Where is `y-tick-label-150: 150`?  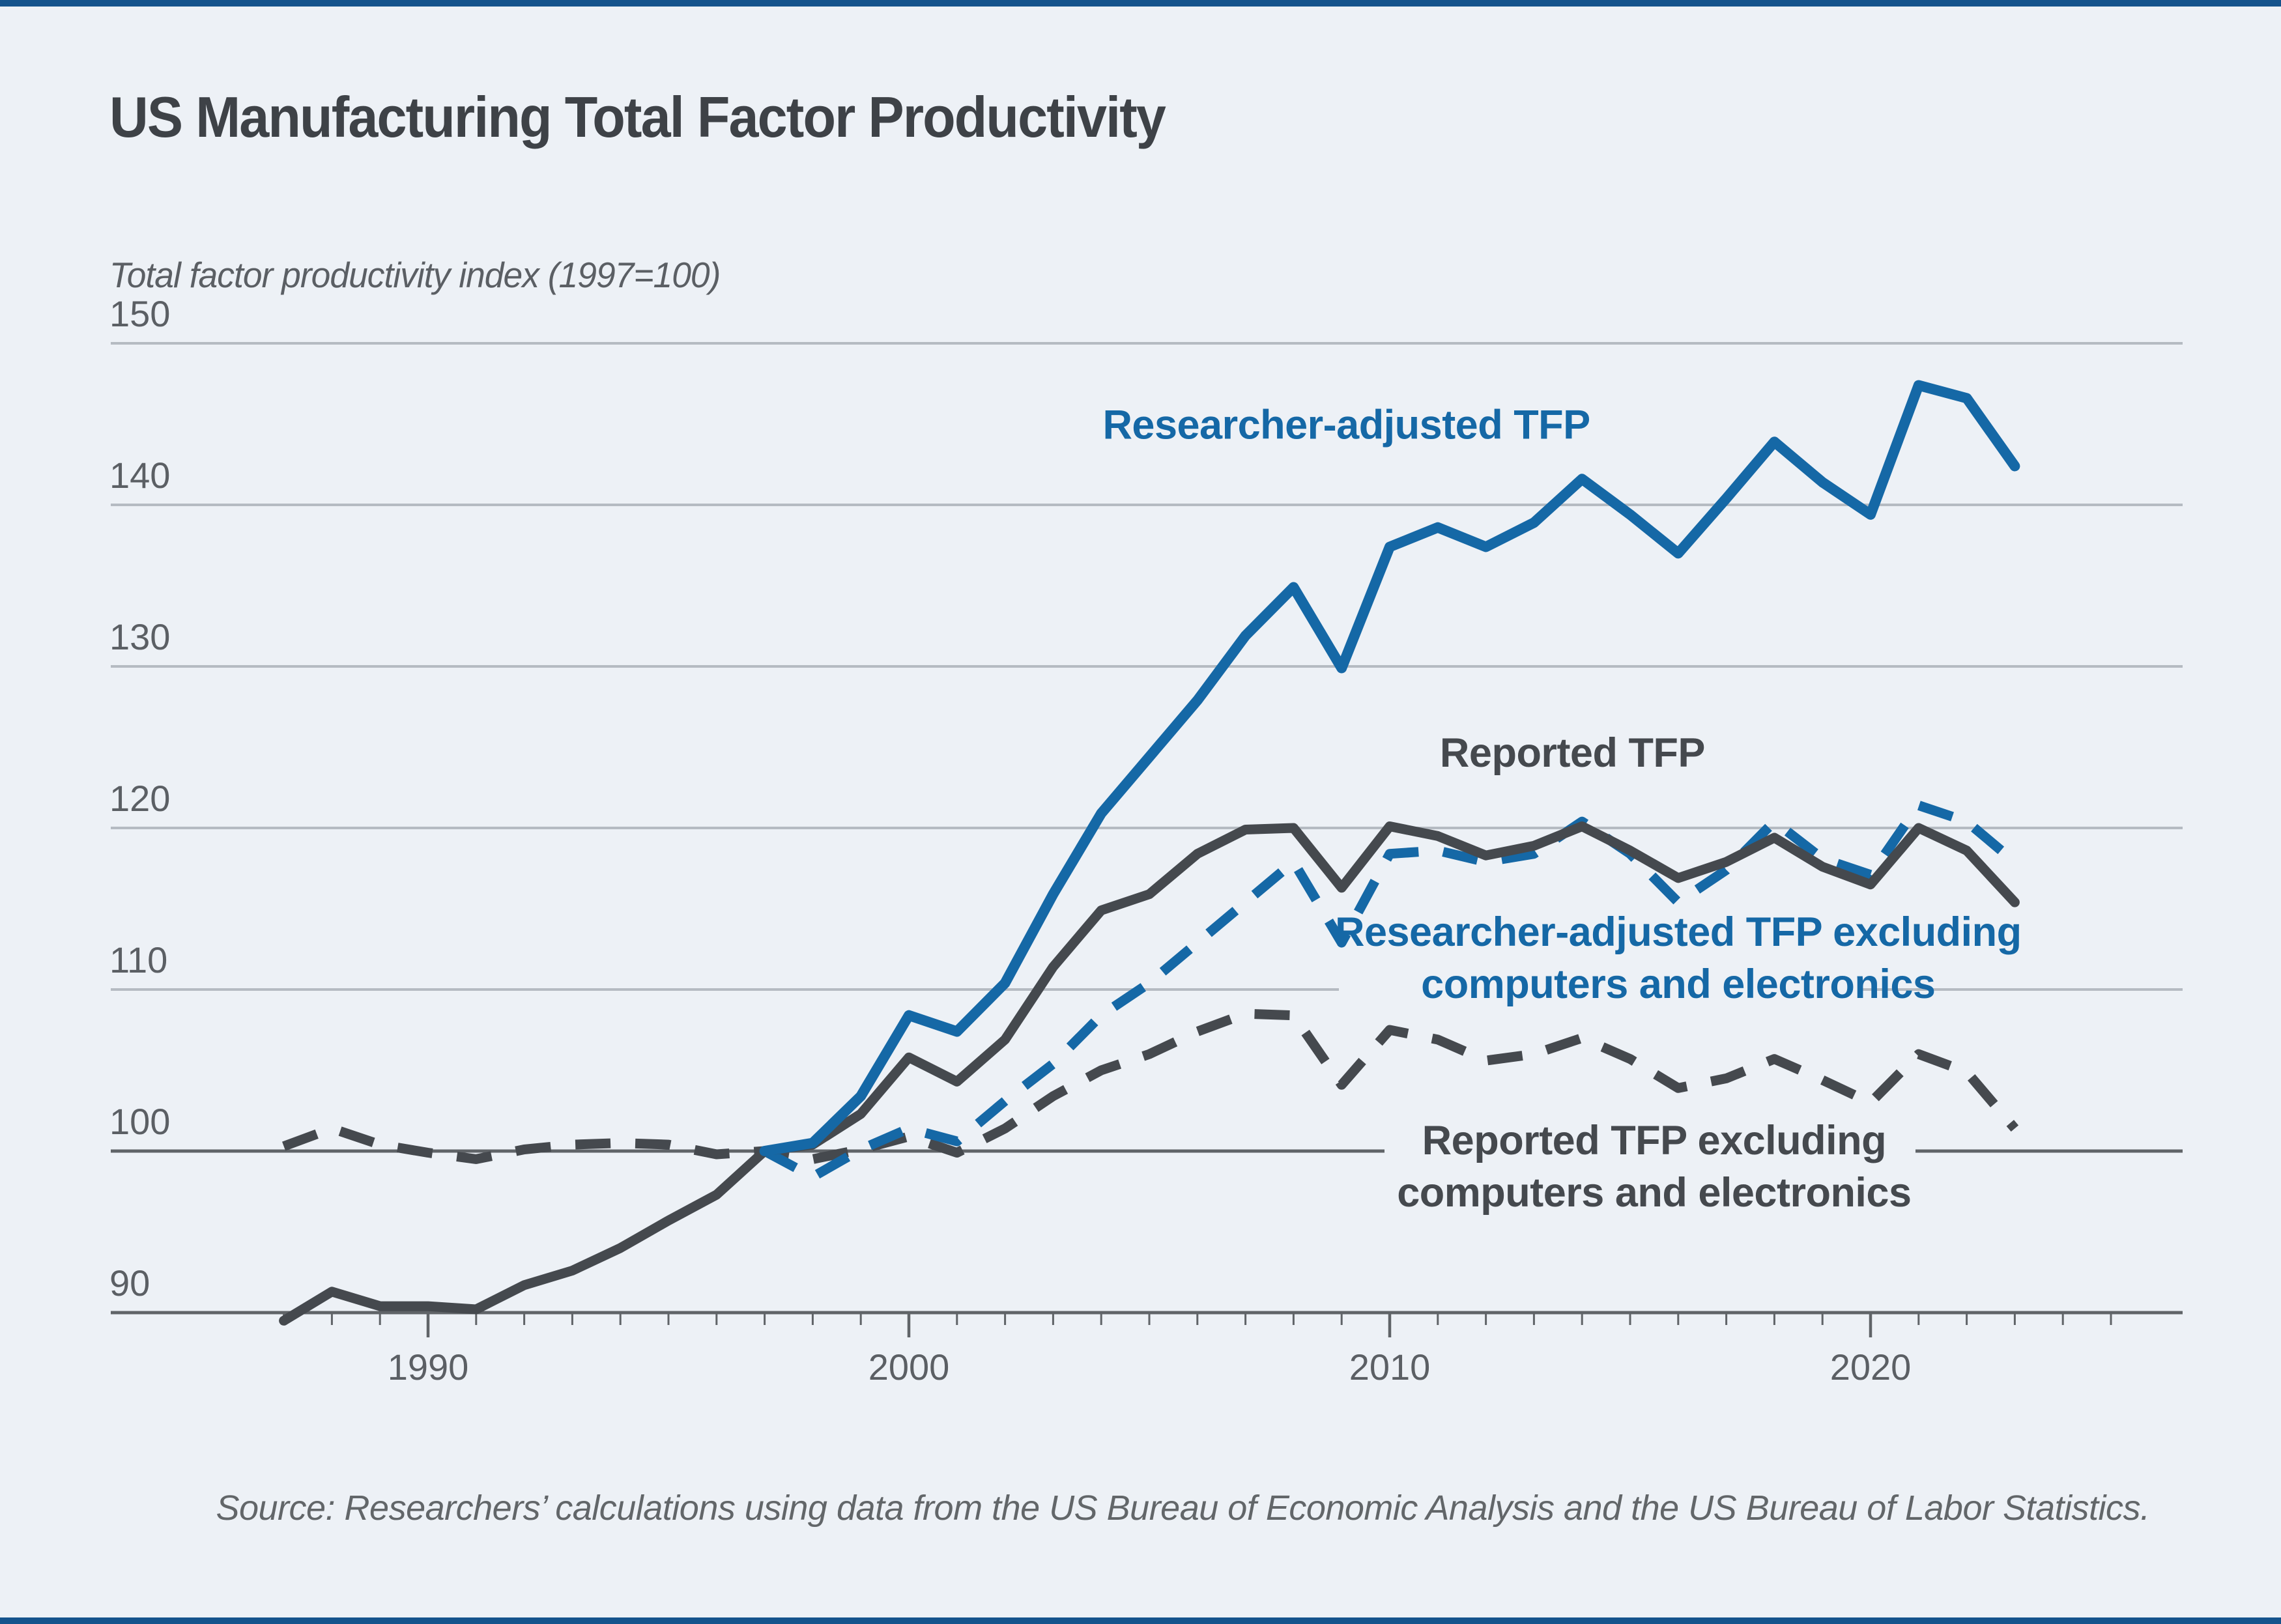
y-tick-label-150: 150 is located at coordinates (139, 313).